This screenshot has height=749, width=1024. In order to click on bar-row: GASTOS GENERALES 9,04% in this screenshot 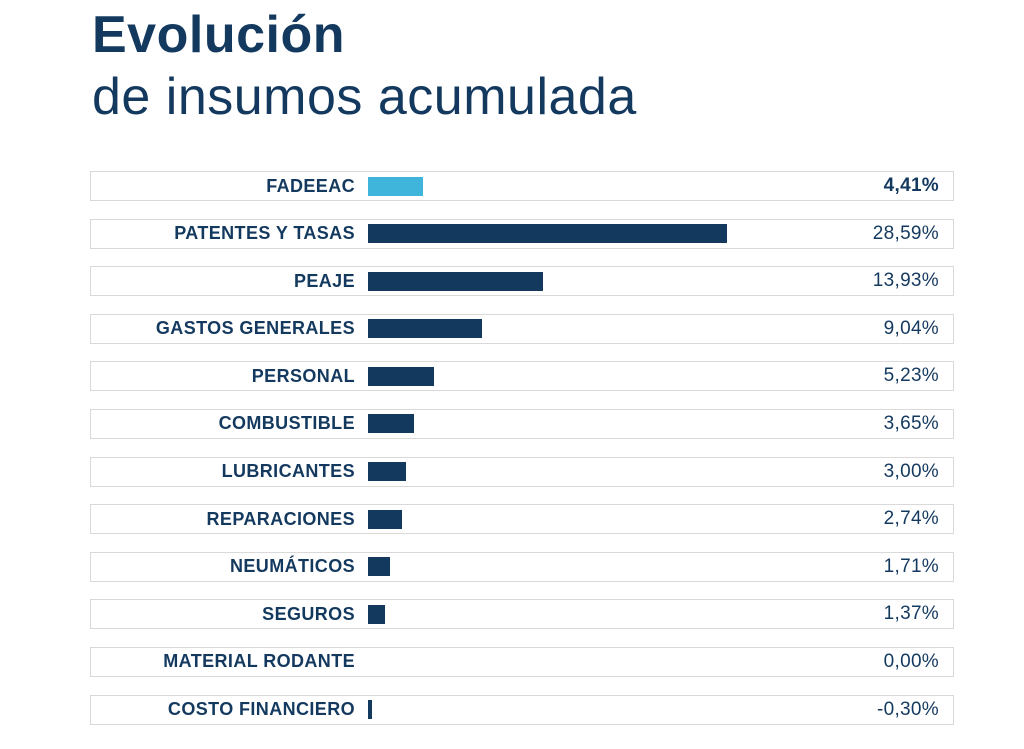, I will do `click(522, 328)`.